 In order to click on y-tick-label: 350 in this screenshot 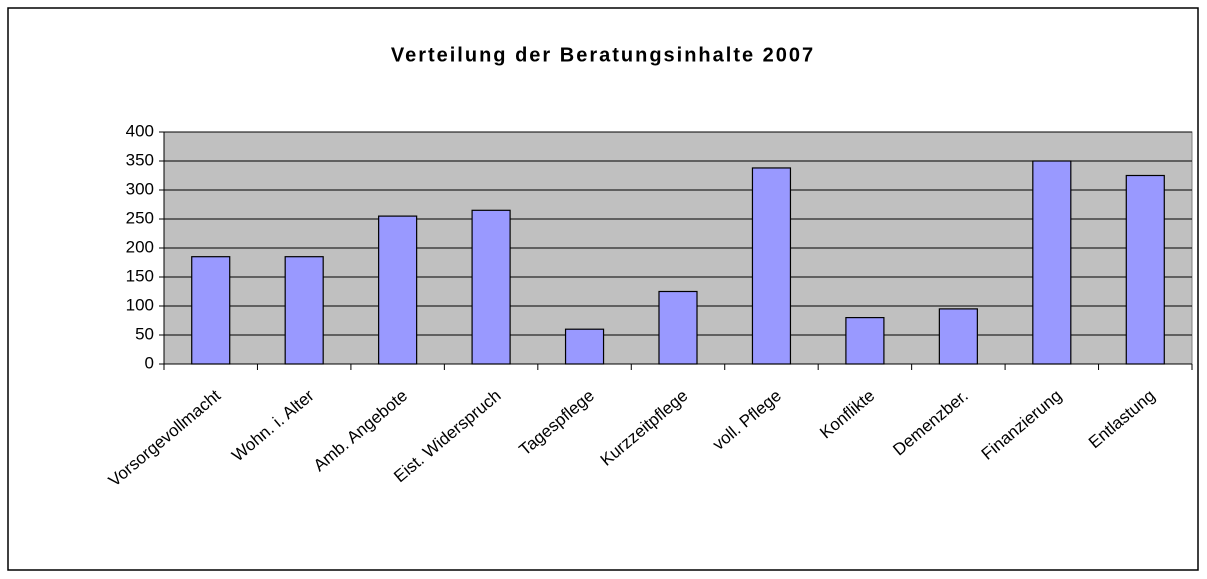, I will do `click(140, 159)`.